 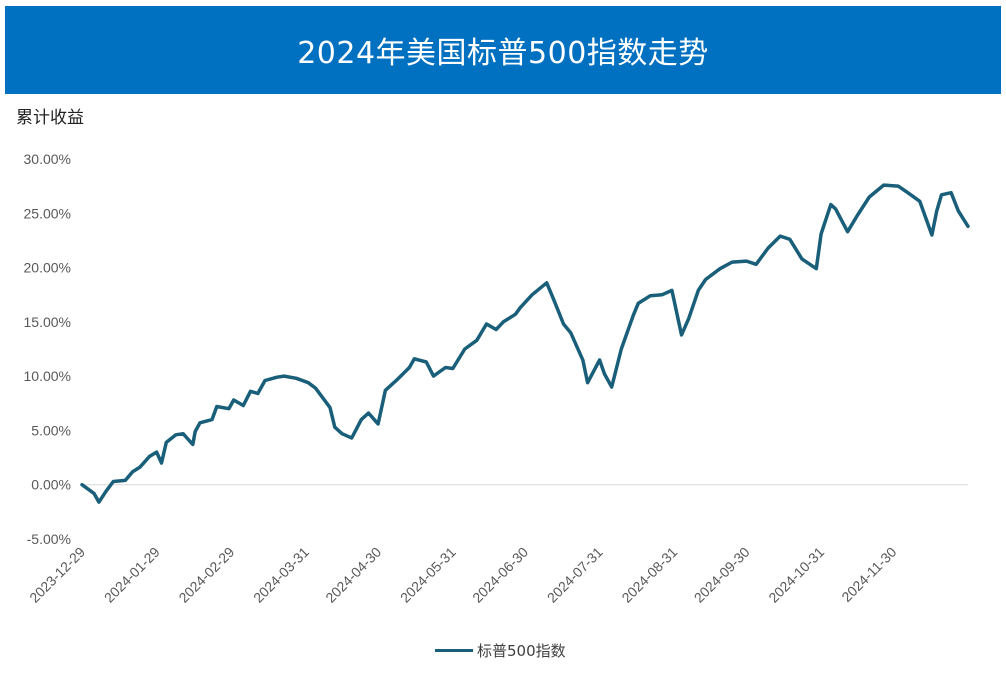 I want to click on y-tick-label: 15.00%, so click(x=47, y=322).